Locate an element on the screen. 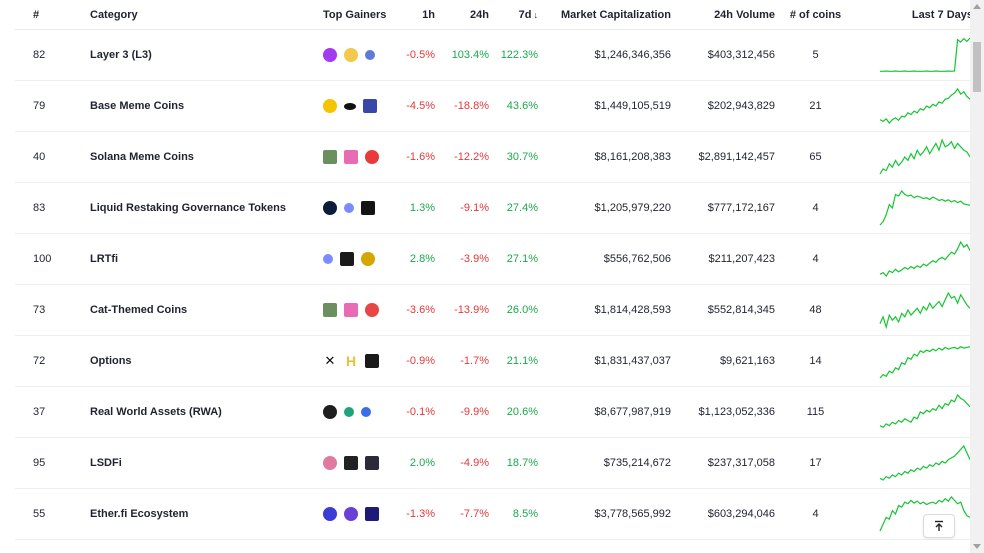 This screenshot has width=984, height=553. scroll-up-arrow-icon is located at coordinates (977, 6).